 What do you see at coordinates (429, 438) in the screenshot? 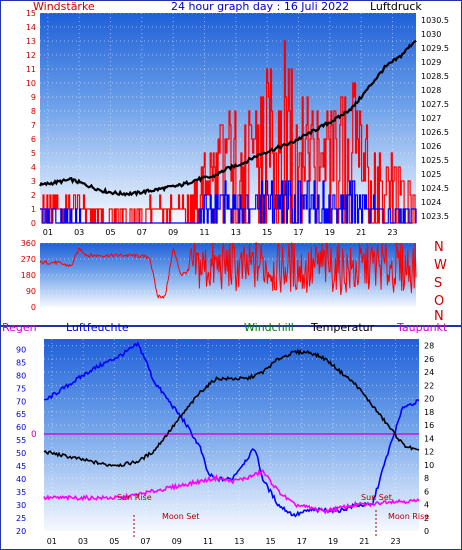
I see `temperature-tick-label: 14` at bounding box center [429, 438].